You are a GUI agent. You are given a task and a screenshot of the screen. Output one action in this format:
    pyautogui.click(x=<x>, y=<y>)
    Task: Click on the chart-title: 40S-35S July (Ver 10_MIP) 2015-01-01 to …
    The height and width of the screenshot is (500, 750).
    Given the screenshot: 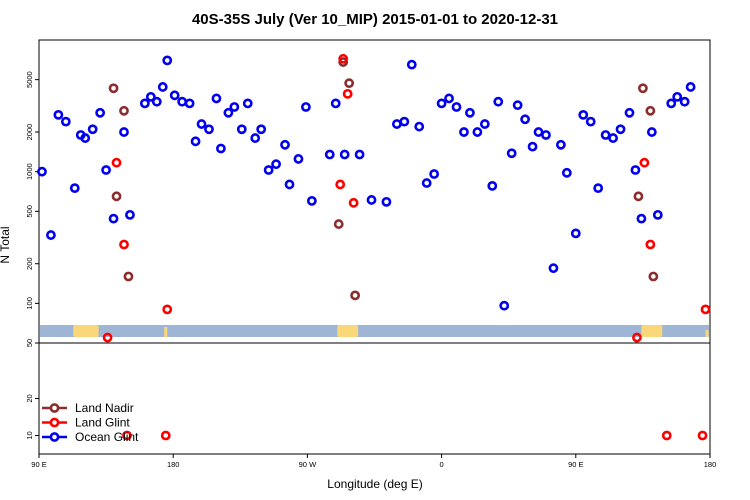 What is the action you would take?
    pyautogui.click(x=375, y=19)
    